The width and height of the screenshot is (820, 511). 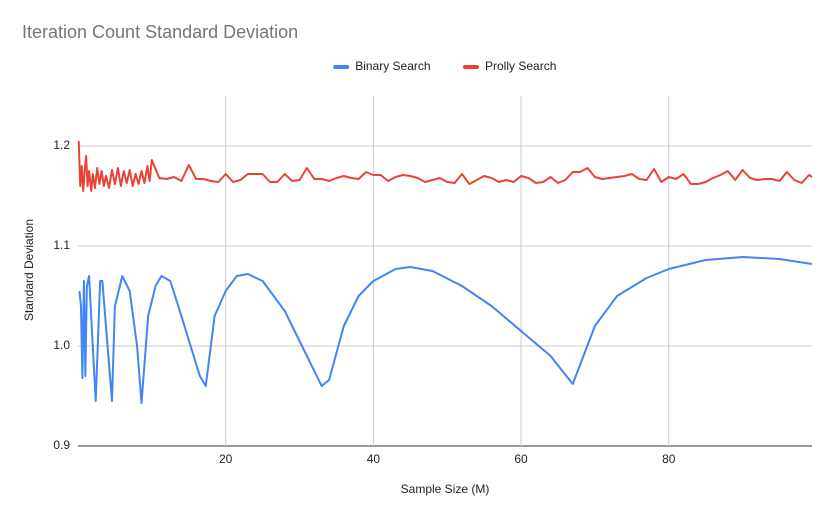 What do you see at coordinates (392, 66) in the screenshot?
I see `legend-label: Binary Search` at bounding box center [392, 66].